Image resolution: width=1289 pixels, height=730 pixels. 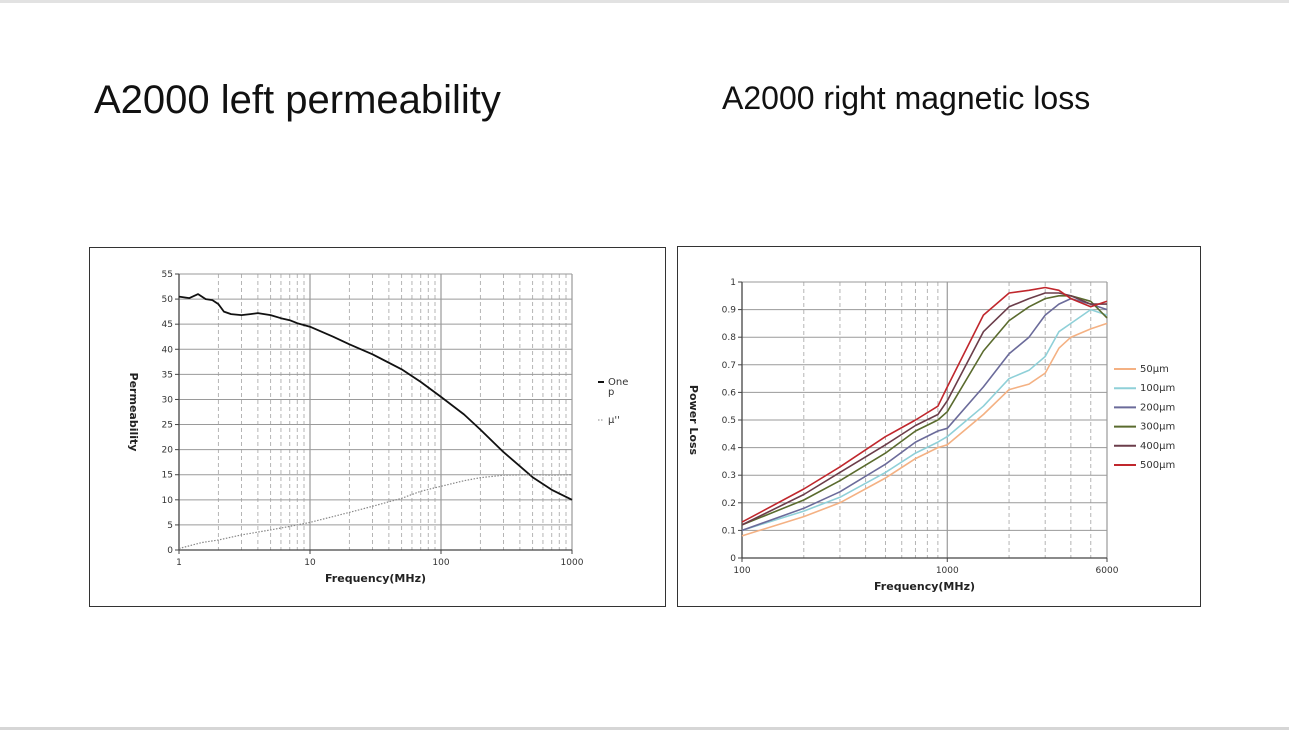 I want to click on legend-label: 200μm, so click(x=1157, y=407).